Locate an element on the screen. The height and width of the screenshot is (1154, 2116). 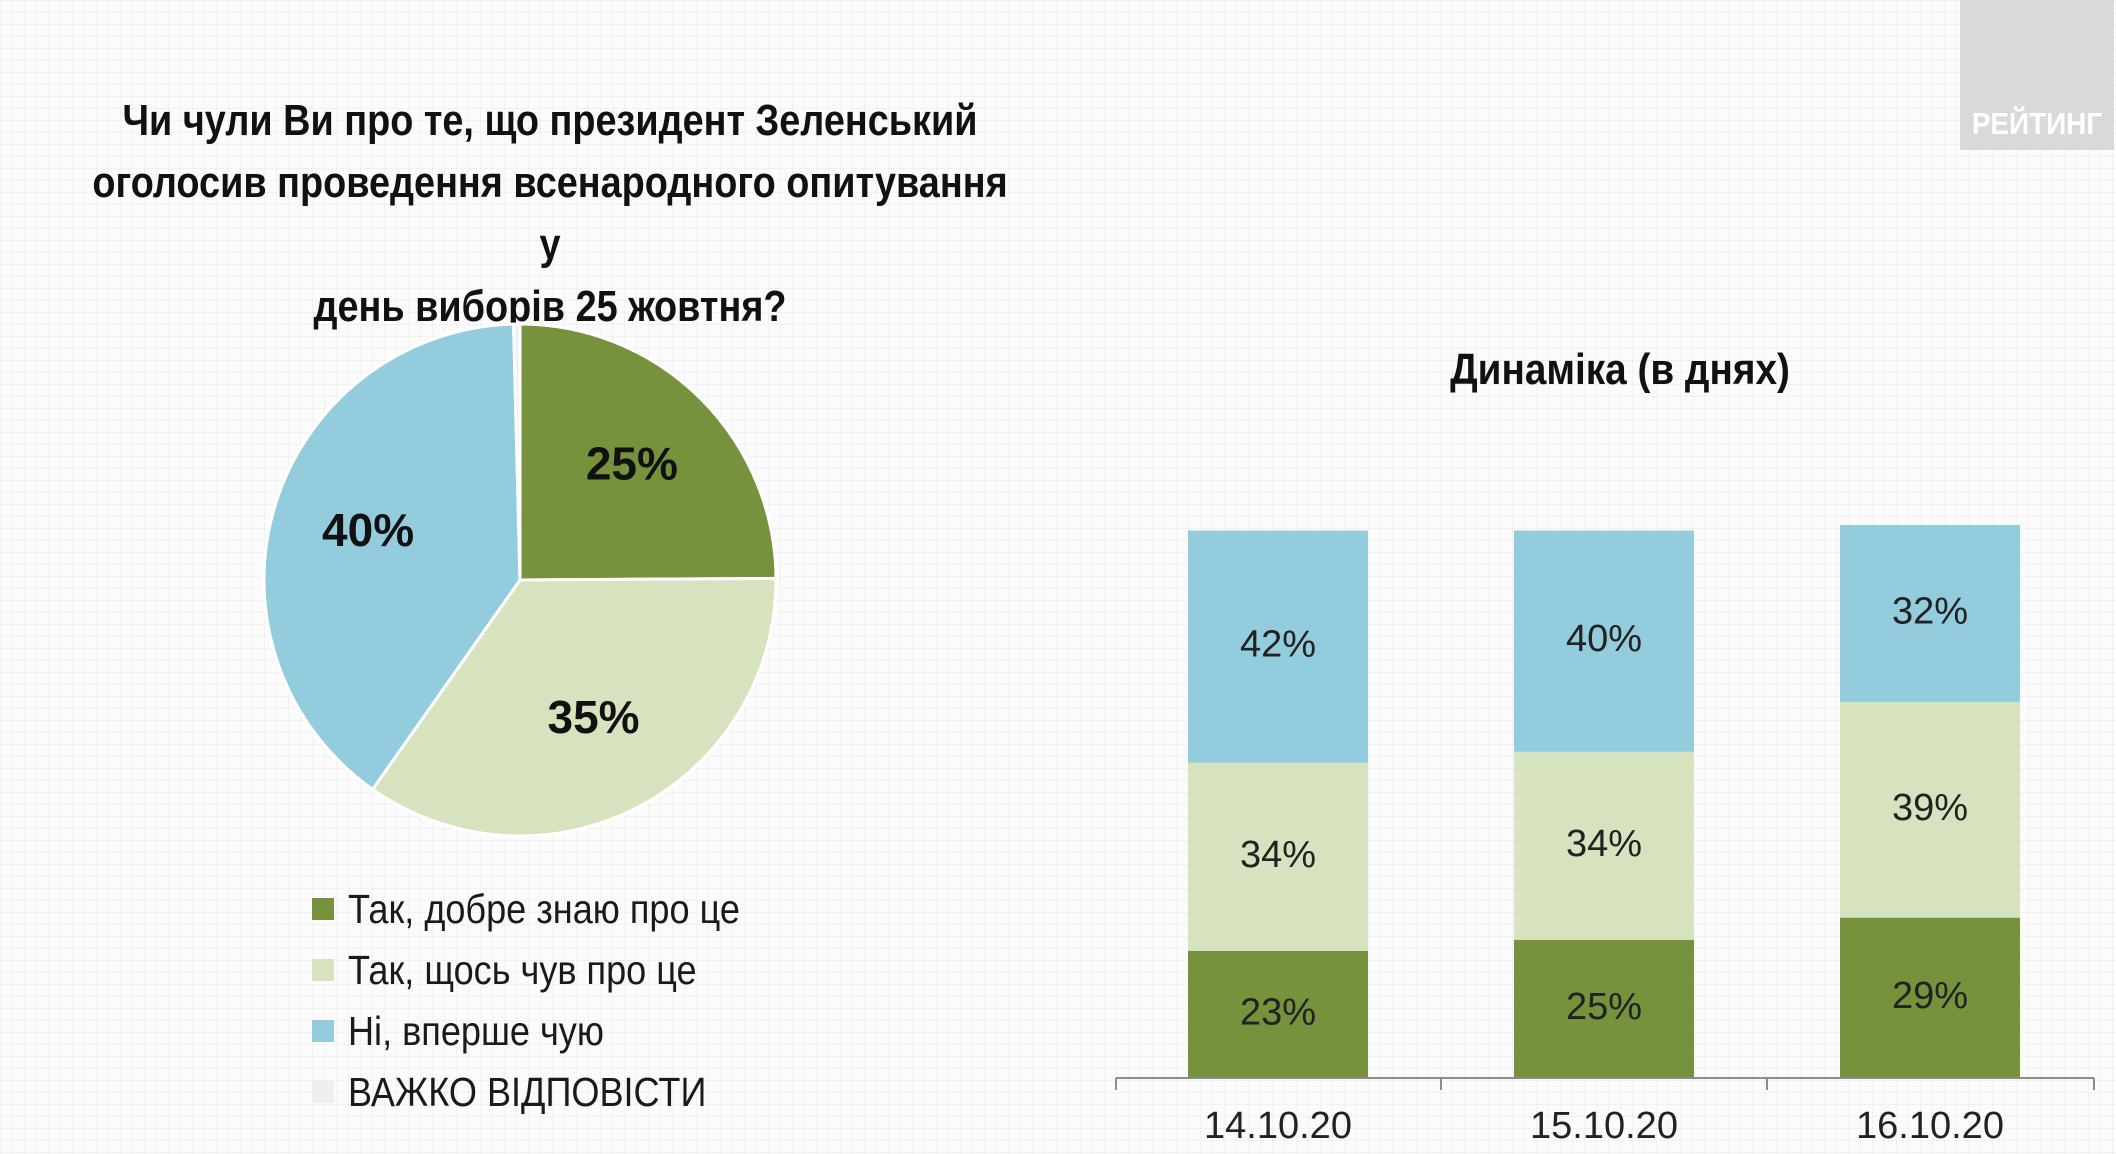
pie-chart: 25% 35% 40% is located at coordinates (520, 580).